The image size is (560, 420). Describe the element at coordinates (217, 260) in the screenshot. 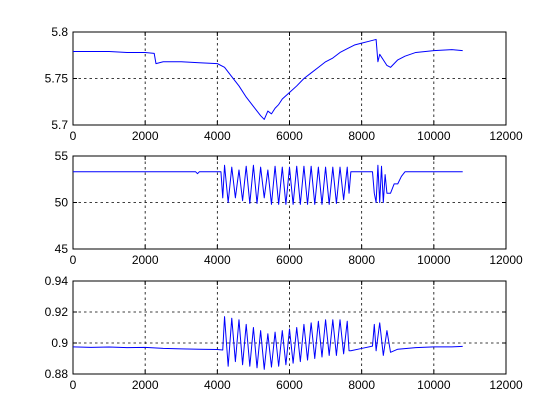

I see `x-tick-label-middle: 4000` at that location.